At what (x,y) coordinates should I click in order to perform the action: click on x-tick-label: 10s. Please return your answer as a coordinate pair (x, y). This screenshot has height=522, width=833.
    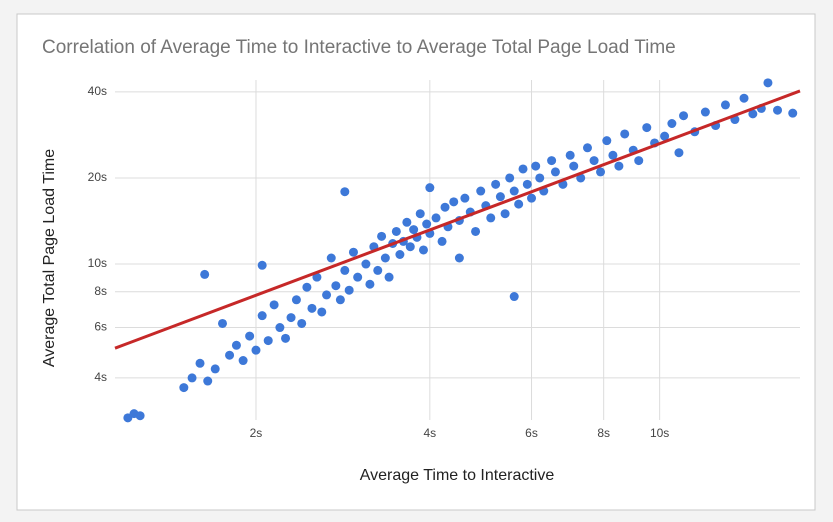
    Looking at the image, I should click on (659, 433).